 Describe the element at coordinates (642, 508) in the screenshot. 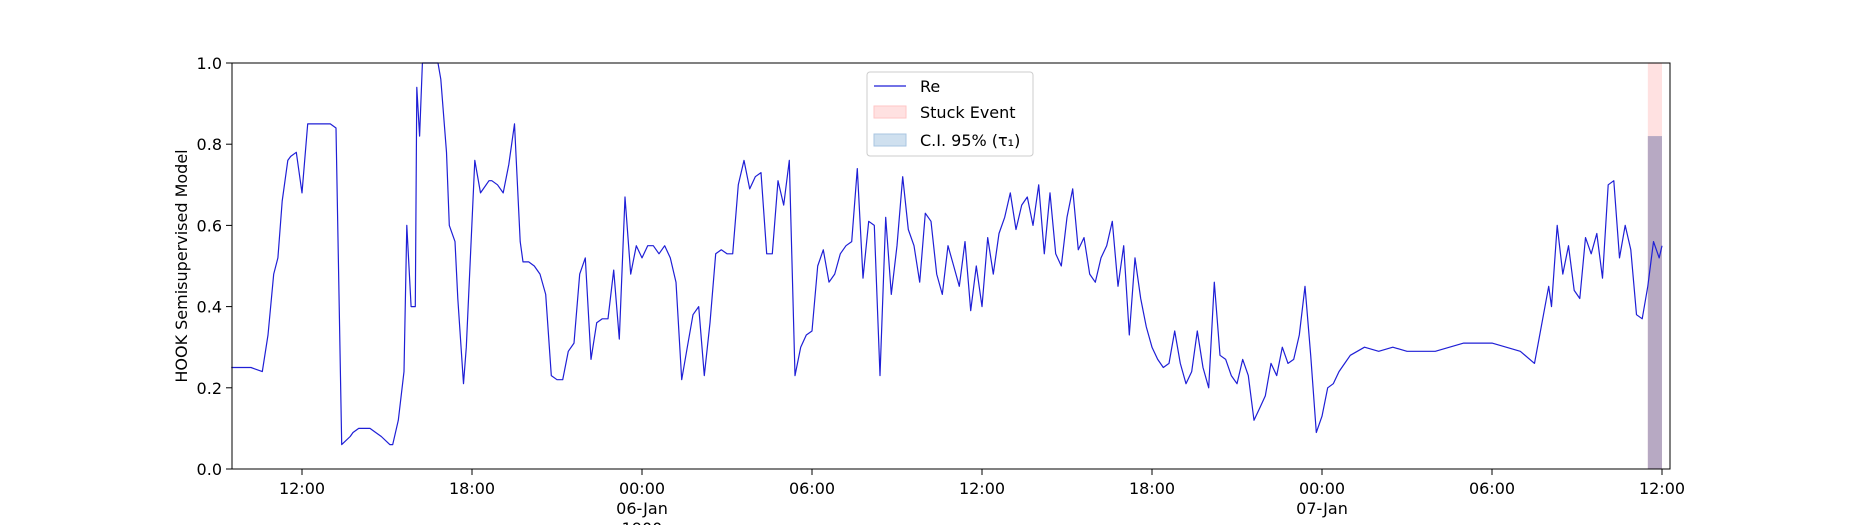

I see `x-tick-date-label: 06-Jan` at that location.